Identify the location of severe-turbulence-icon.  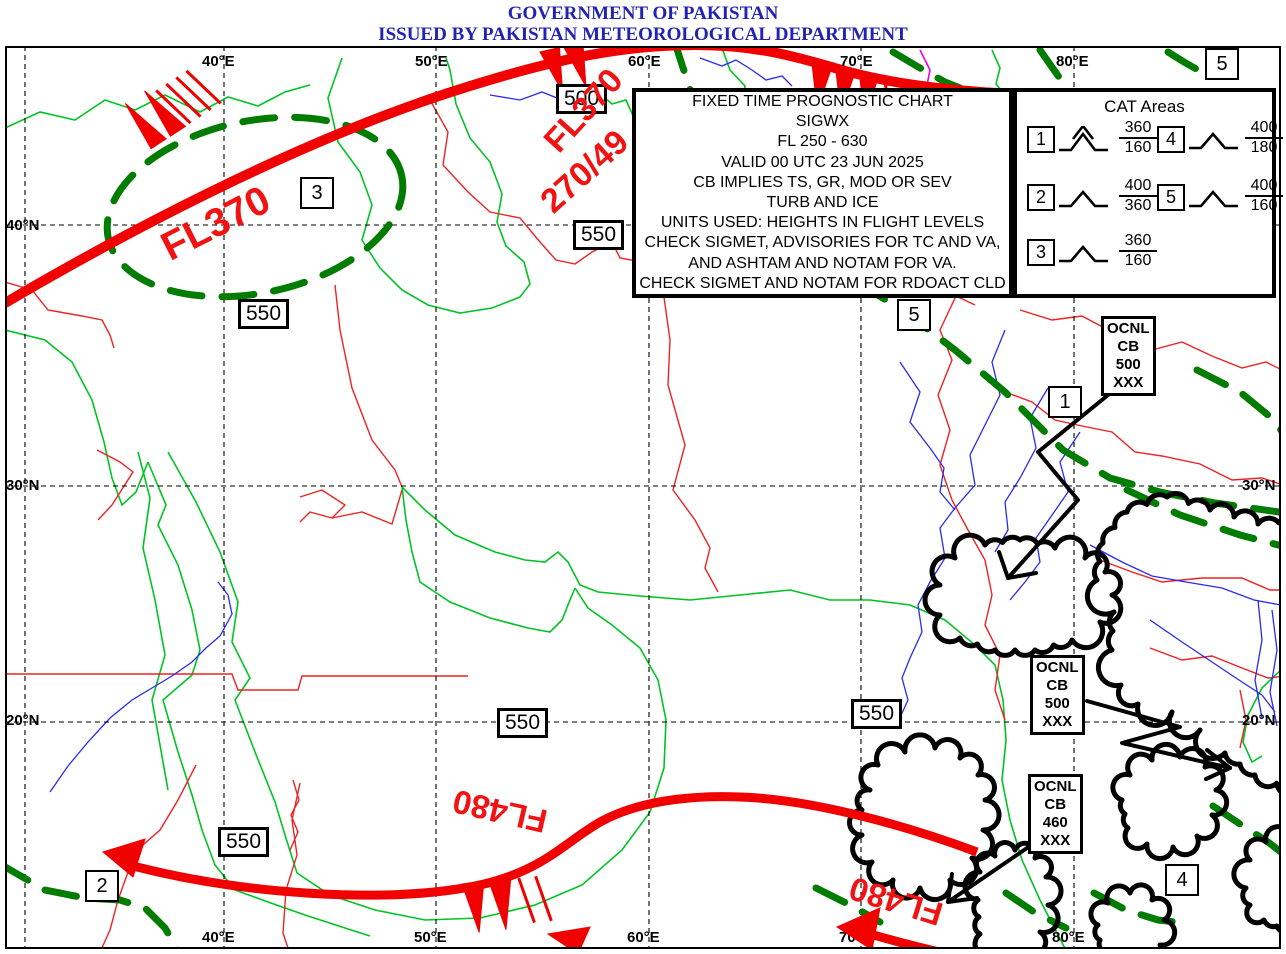
(1083, 139).